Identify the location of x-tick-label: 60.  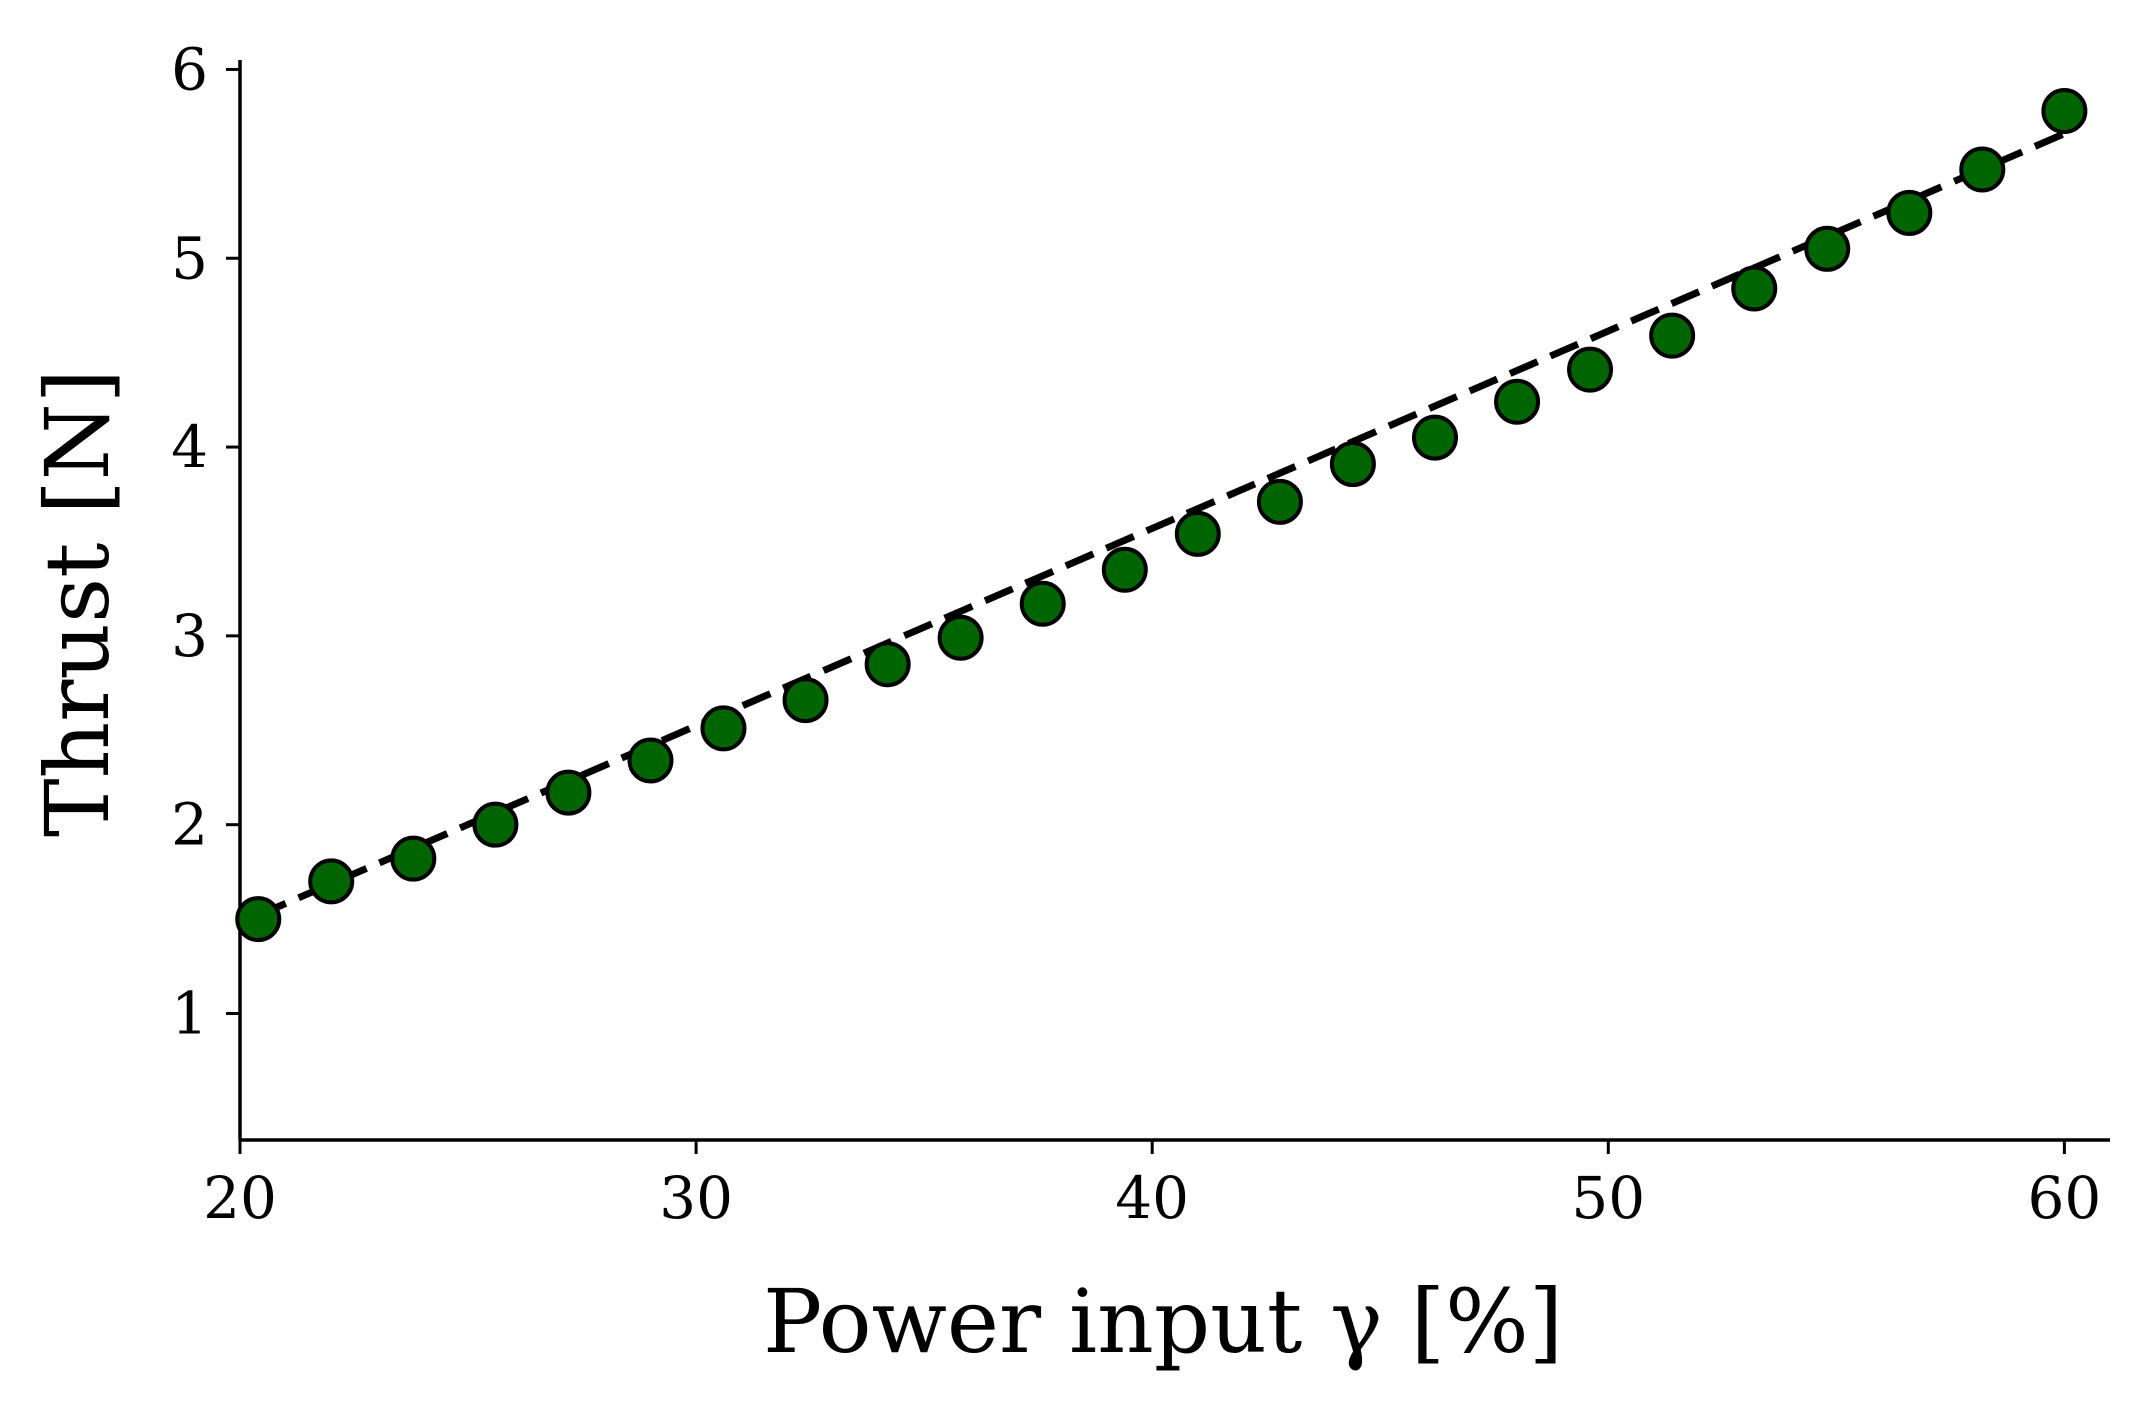
(2064, 1198).